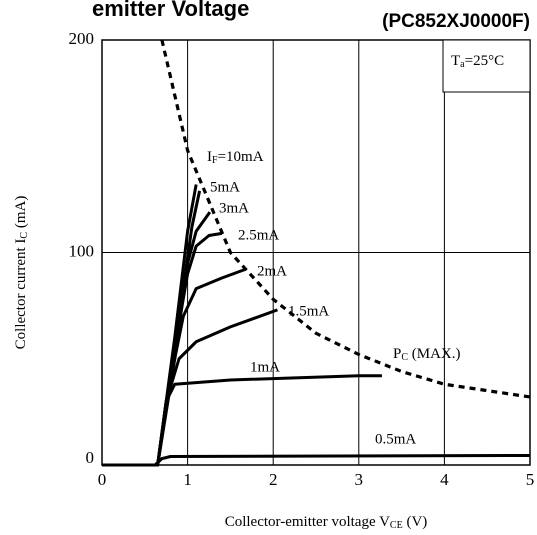 The width and height of the screenshot is (537, 535). I want to click on condition-label-part: =25°C, so click(484, 61).